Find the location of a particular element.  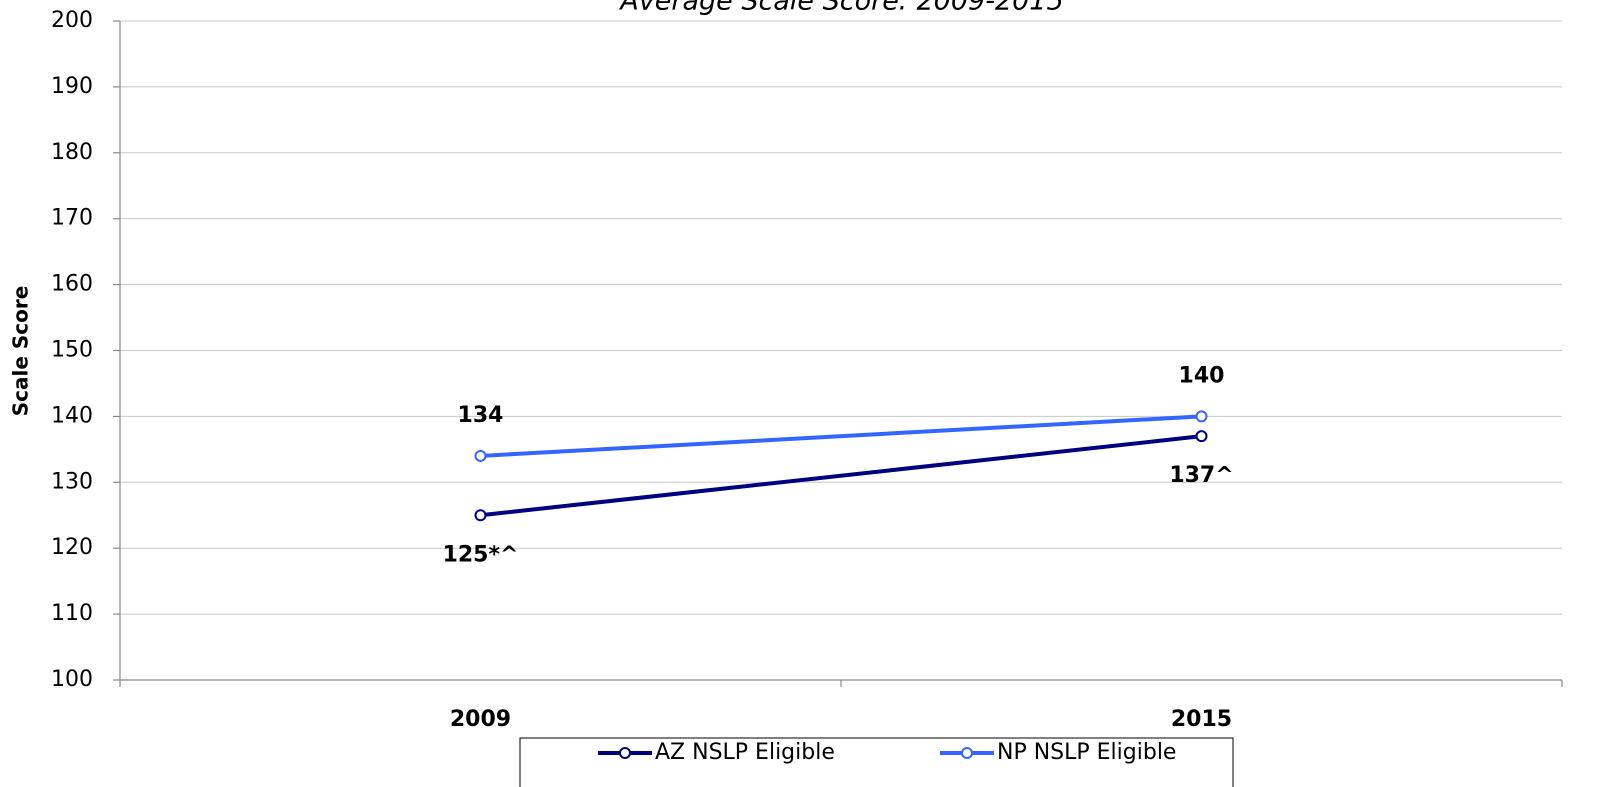

y-tick-label: 140 is located at coordinates (72, 415).